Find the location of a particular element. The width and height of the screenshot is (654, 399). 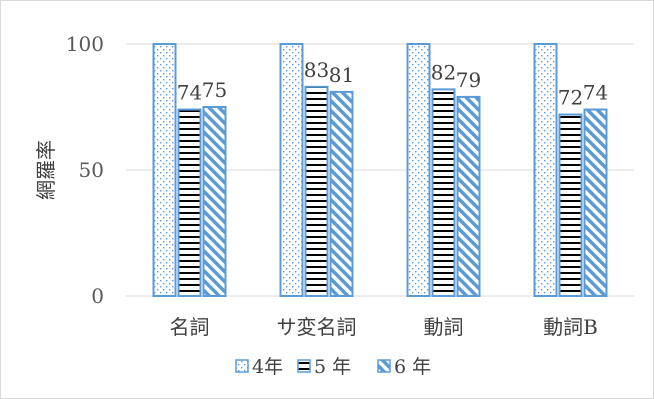

data-label: 81 is located at coordinates (341, 75).